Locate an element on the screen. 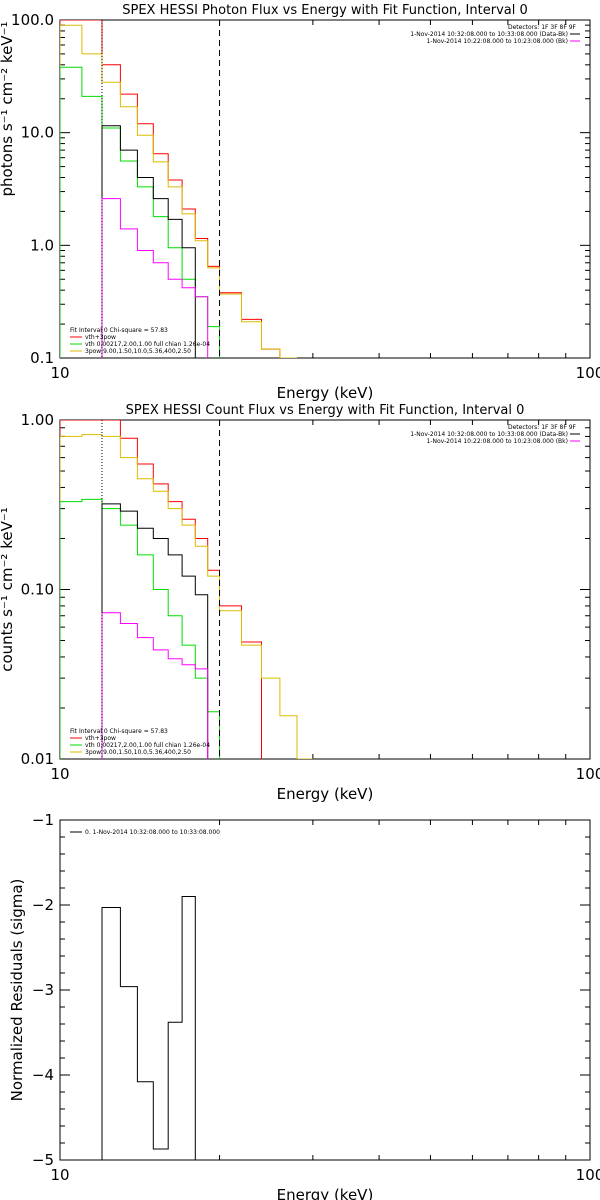 This screenshot has width=600, height=1200. y-tick-label: 0.01 is located at coordinates (37, 759).